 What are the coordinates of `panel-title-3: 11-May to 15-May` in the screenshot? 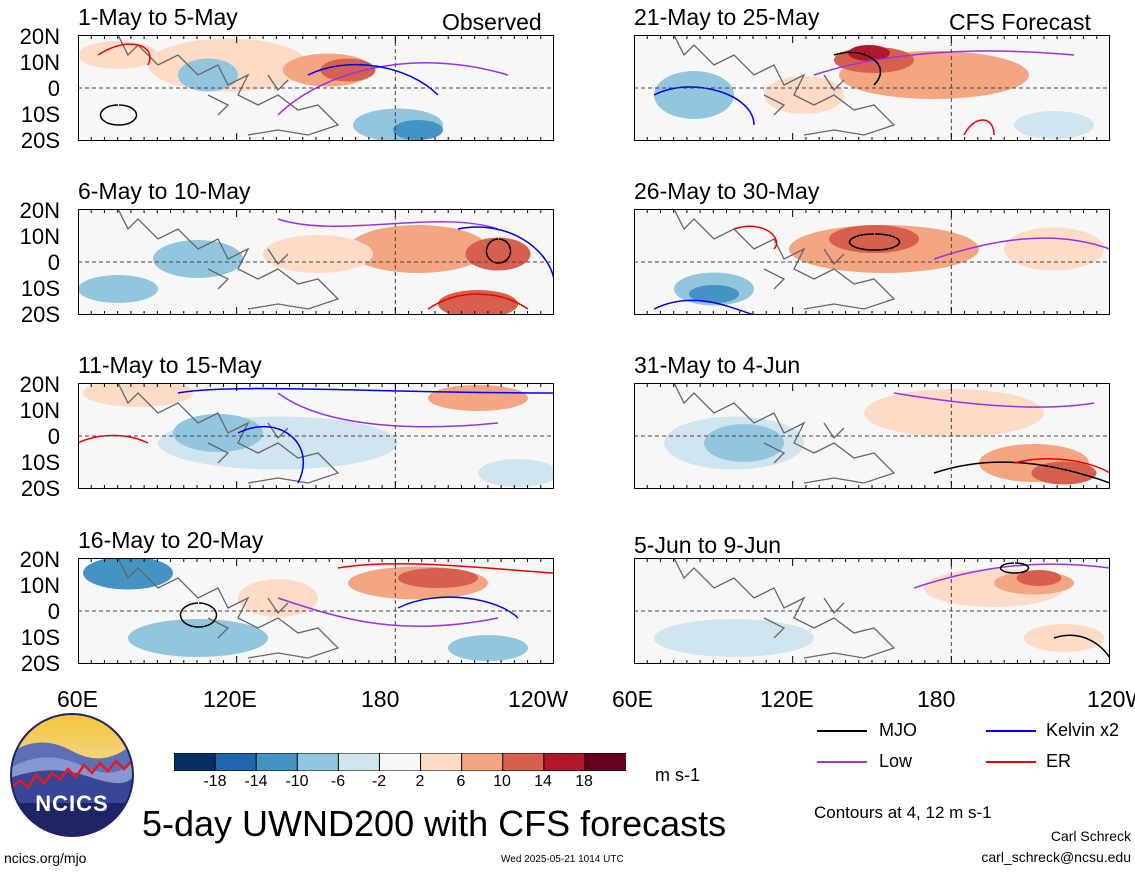 It's located at (170, 365).